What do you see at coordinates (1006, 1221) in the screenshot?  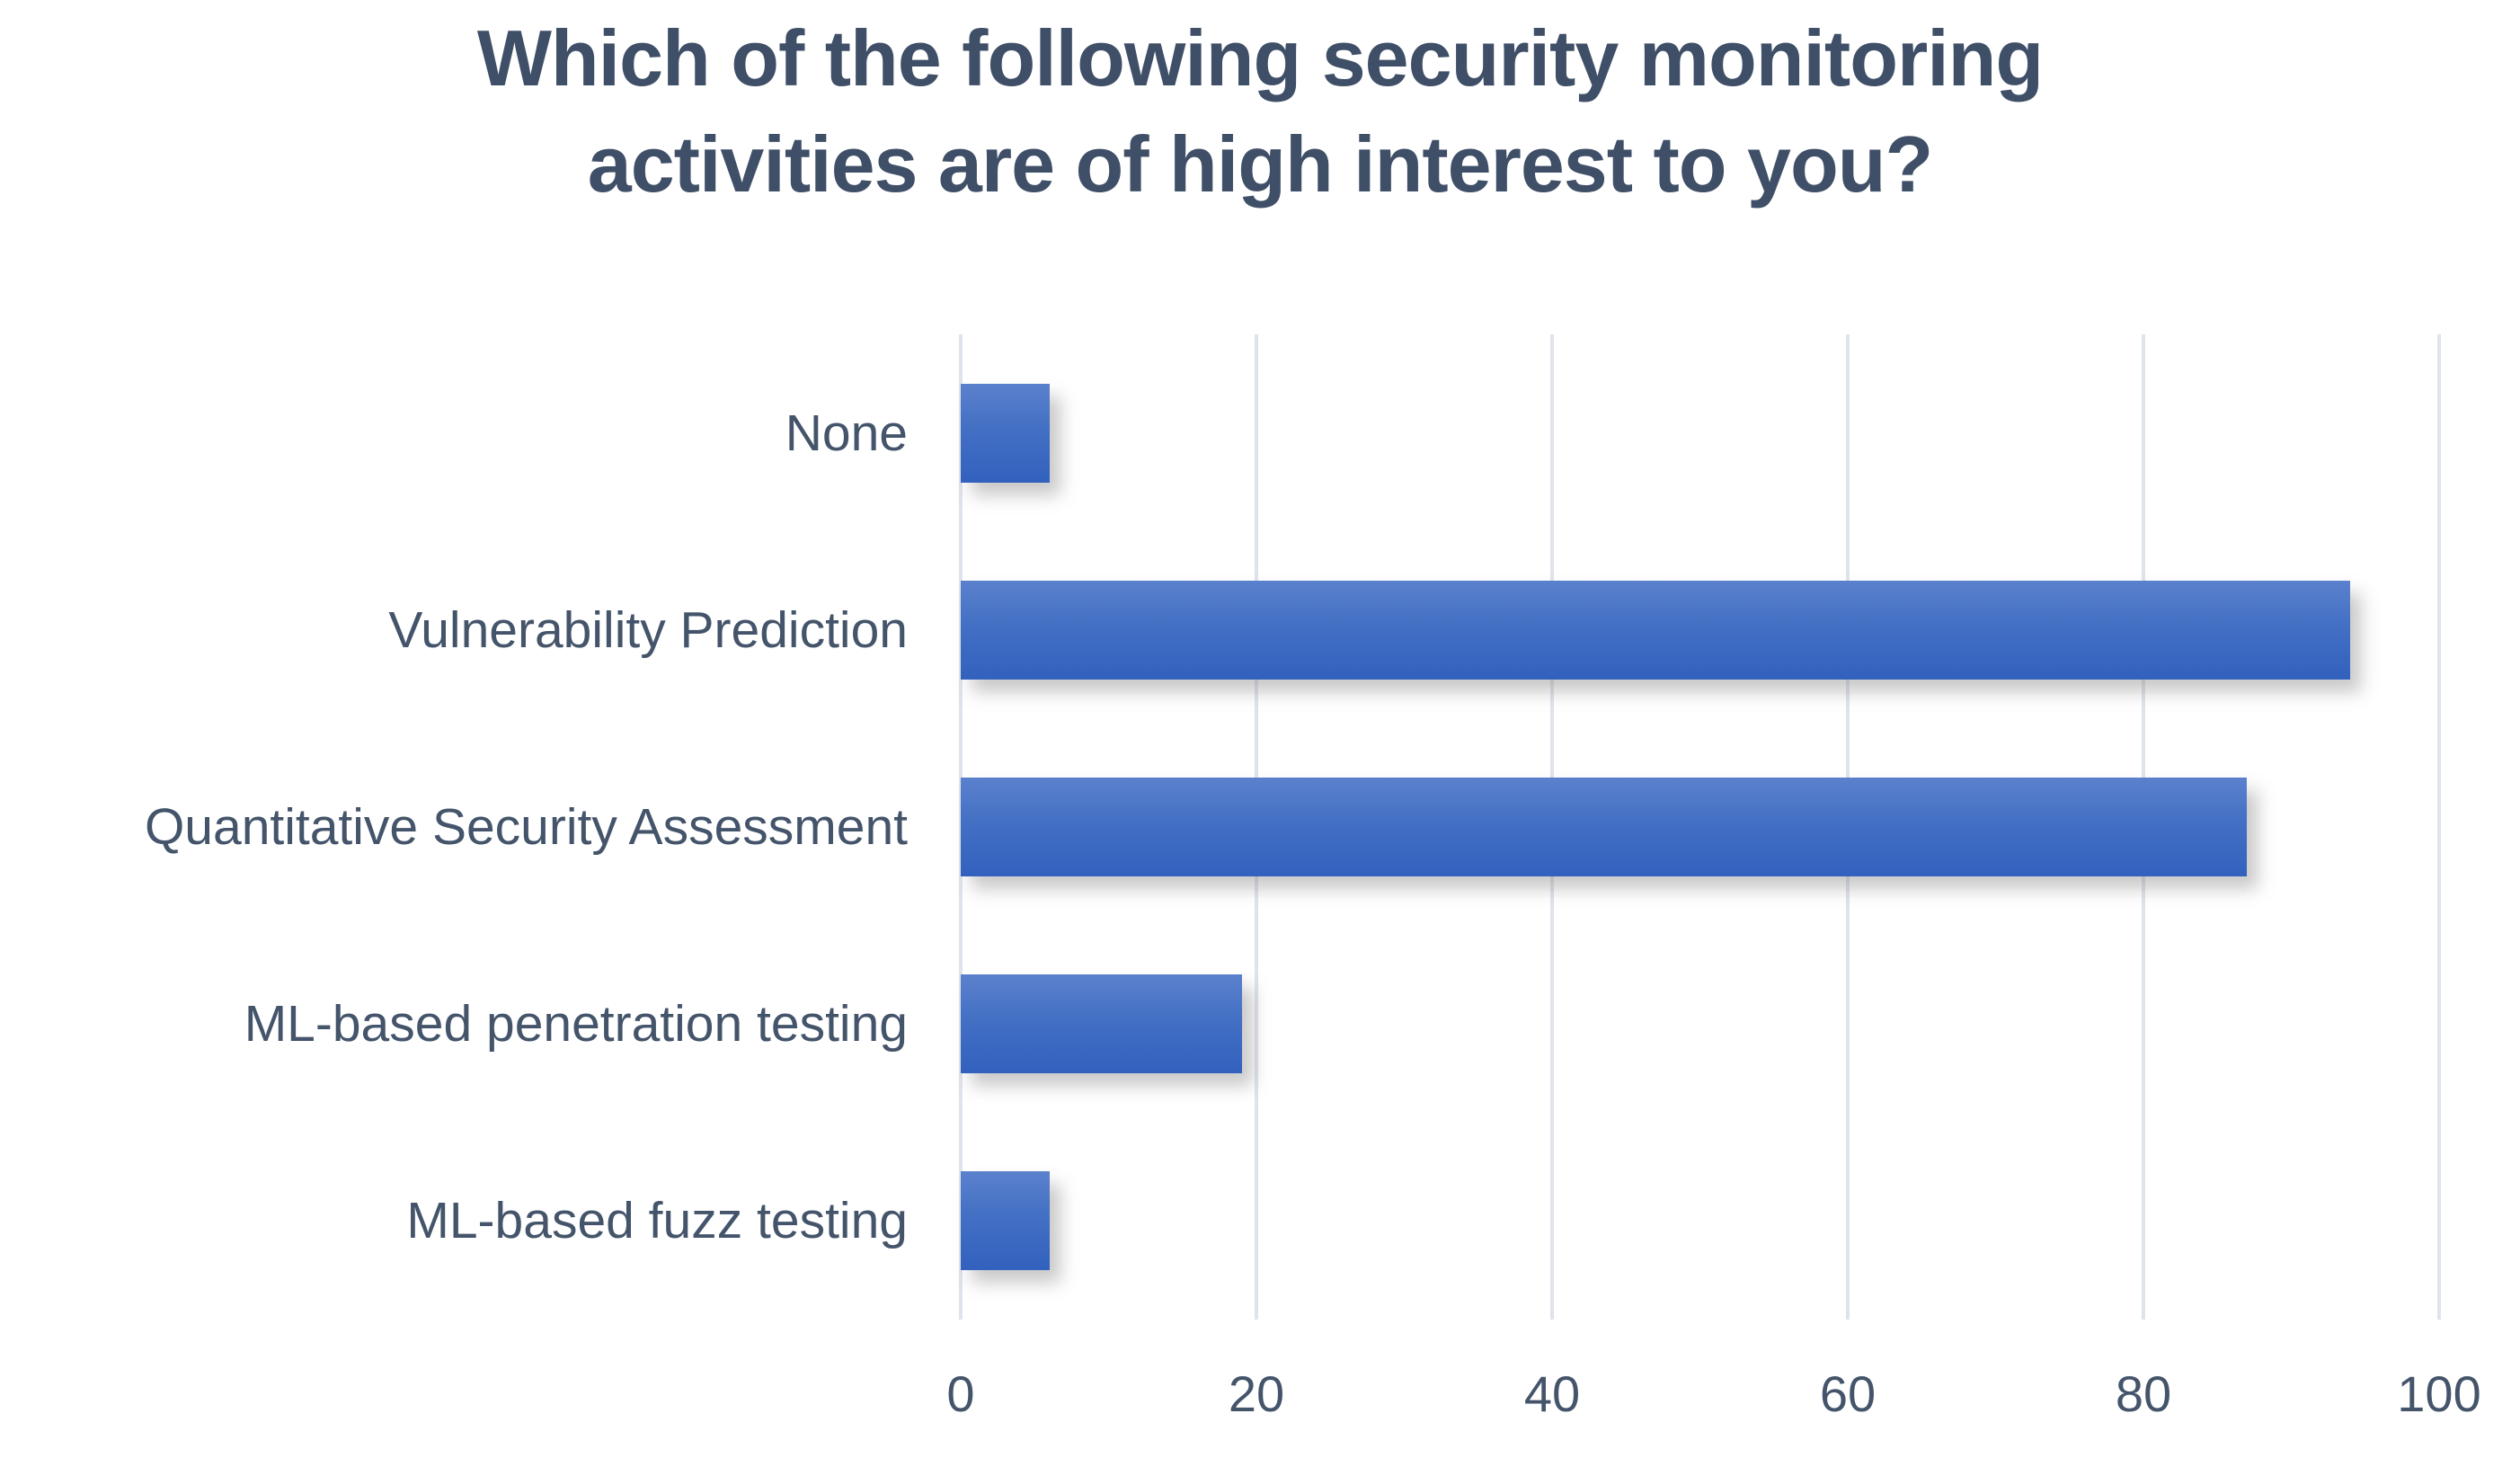 I see `bar-ml-based-fuzz-testing` at bounding box center [1006, 1221].